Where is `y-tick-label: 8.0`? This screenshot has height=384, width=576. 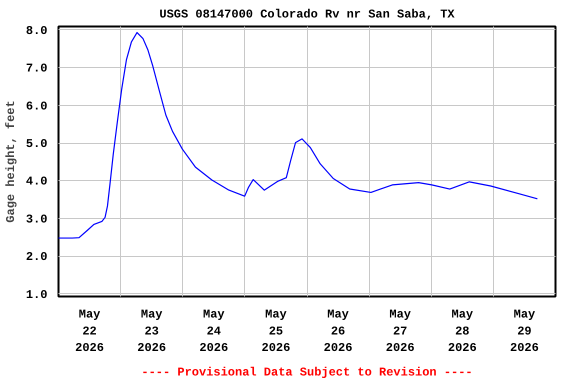
y-tick-label: 8.0 is located at coordinates (37, 31).